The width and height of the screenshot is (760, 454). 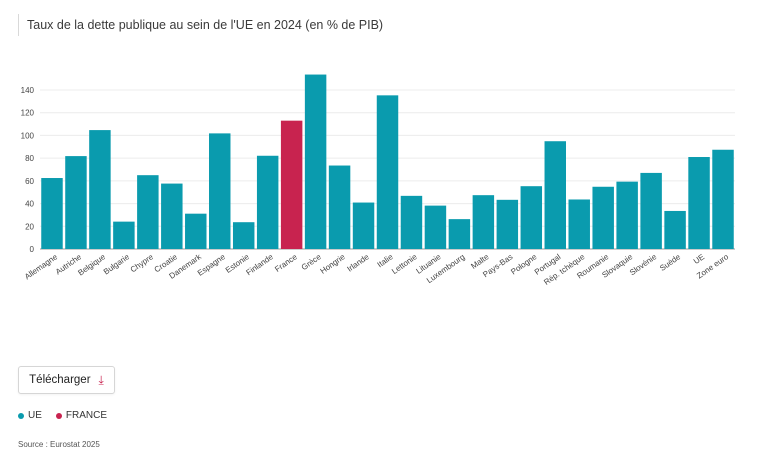 What do you see at coordinates (101, 380) in the screenshot?
I see `download-arrow-icon: ⤓` at bounding box center [101, 380].